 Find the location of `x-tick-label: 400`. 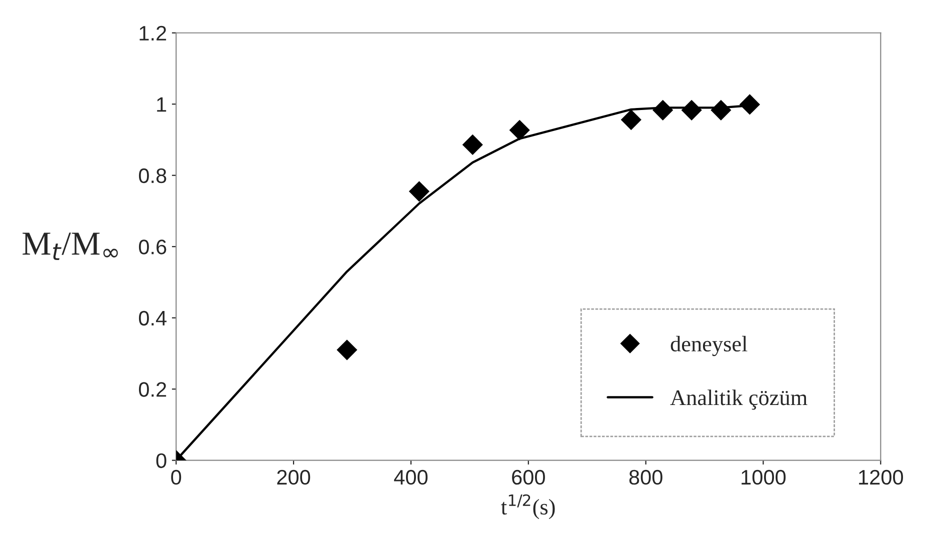

x-tick-label: 400 is located at coordinates (411, 477).